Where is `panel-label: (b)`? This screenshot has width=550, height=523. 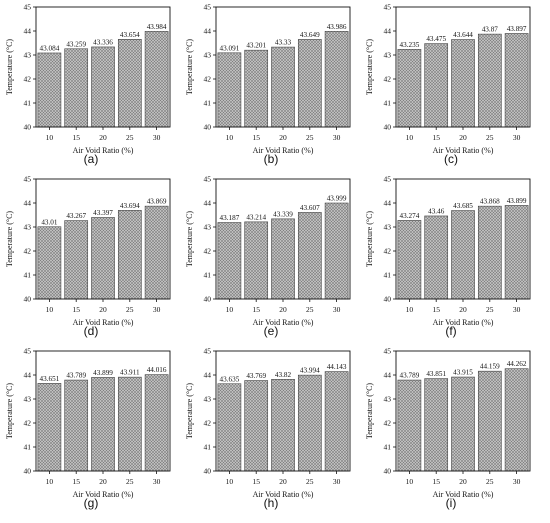
panel-label: (b) is located at coordinates (271, 159).